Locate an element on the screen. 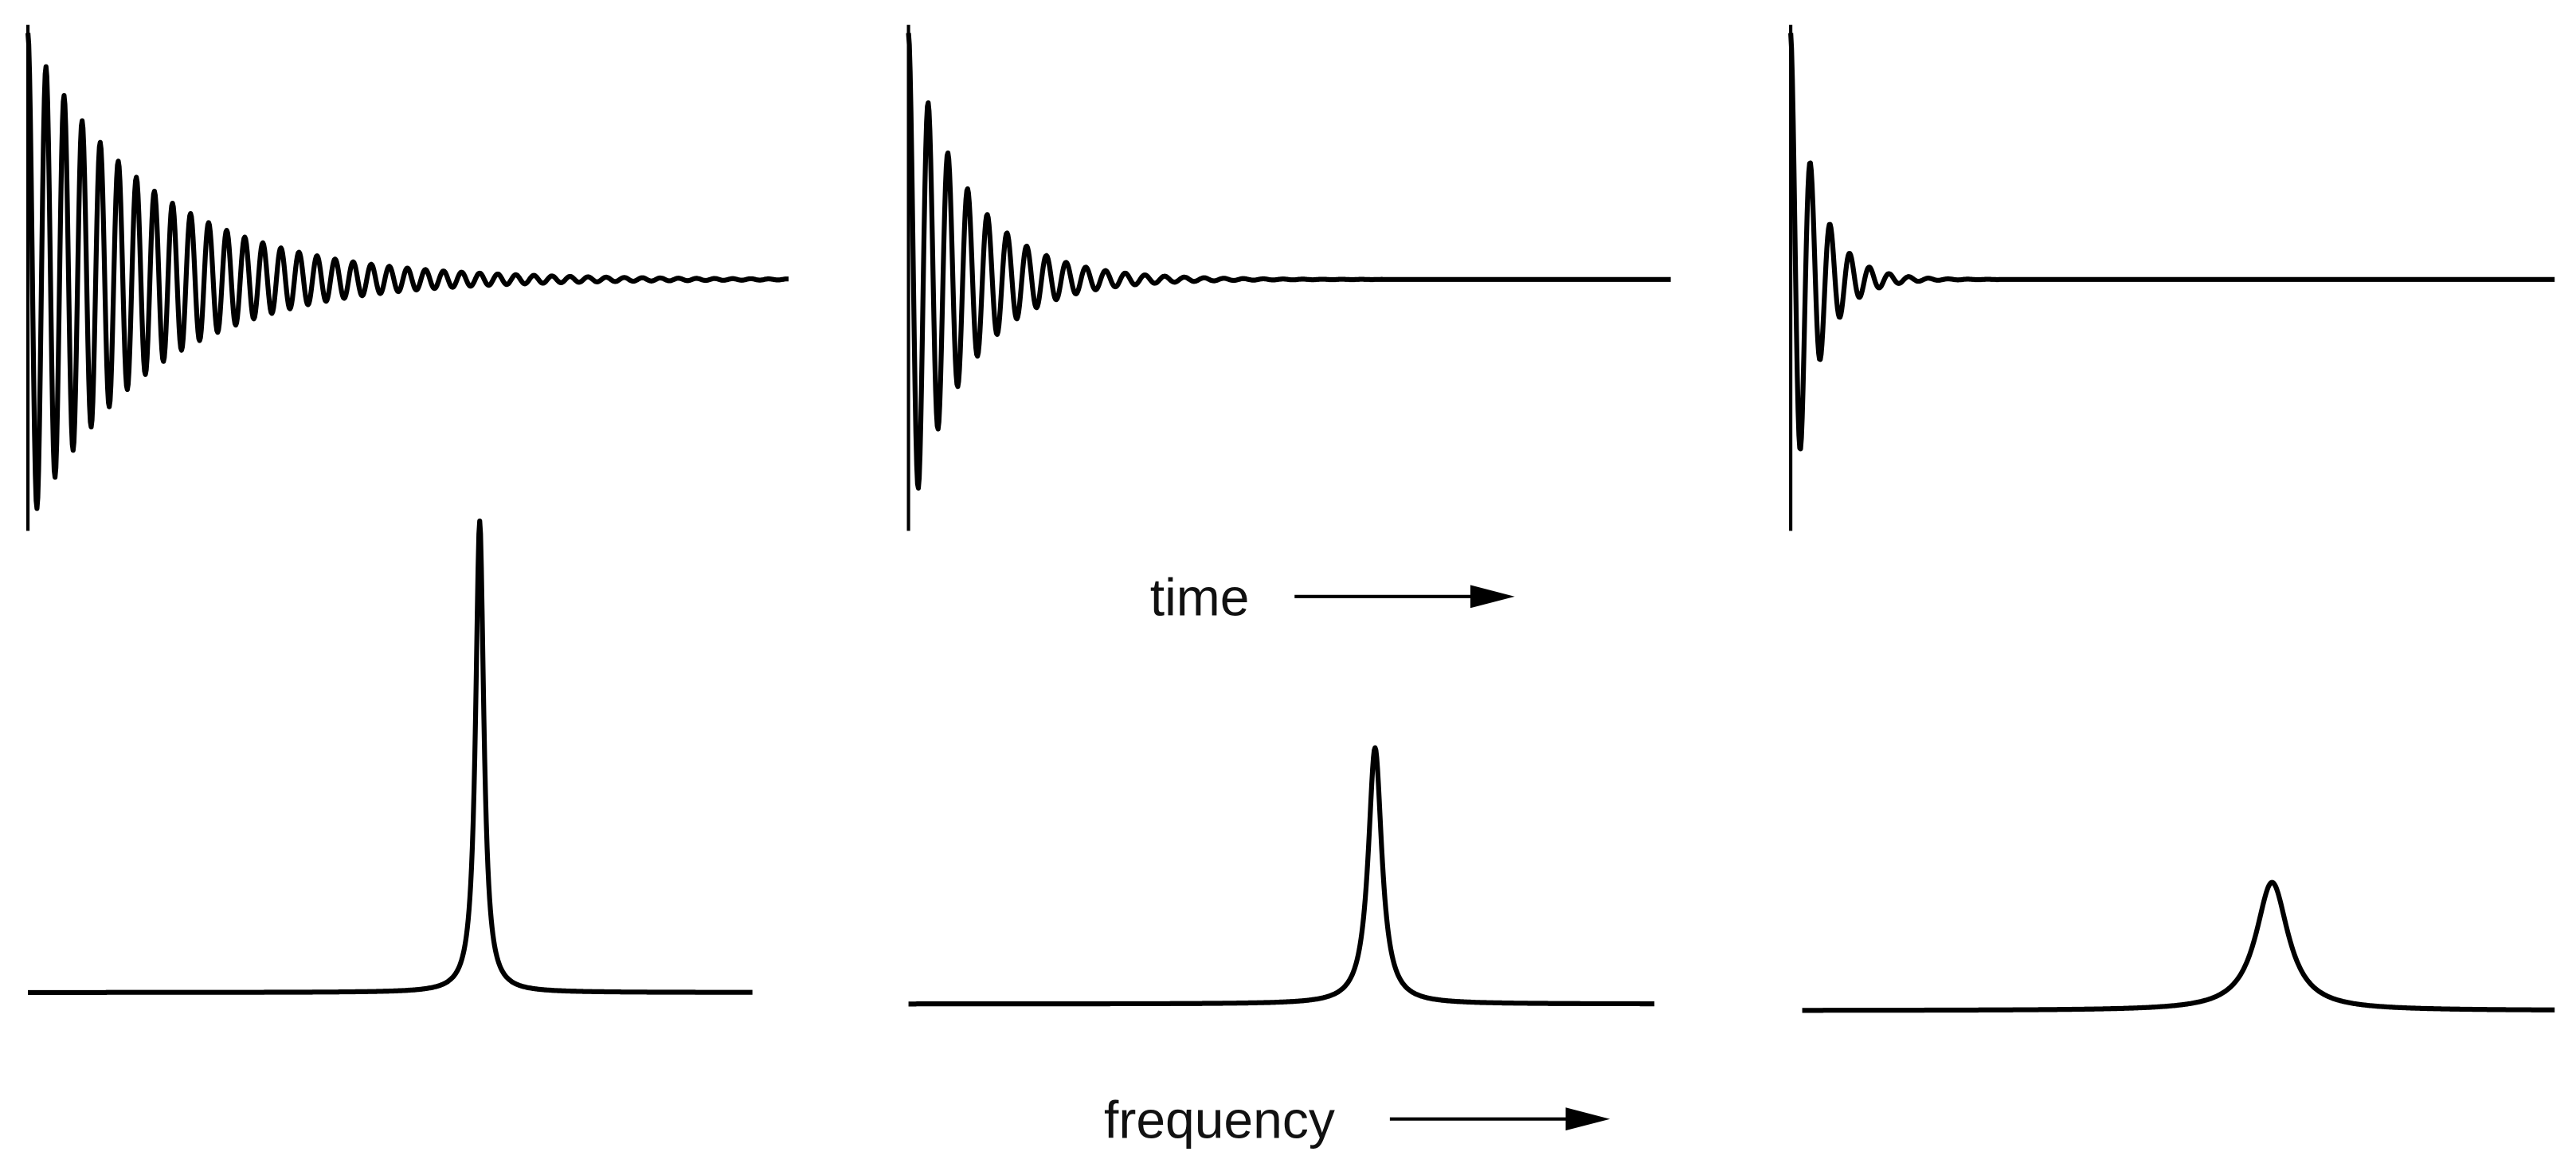 Image resolution: width=2576 pixels, height=1175 pixels. time-arrowhead is located at coordinates (1492, 597).